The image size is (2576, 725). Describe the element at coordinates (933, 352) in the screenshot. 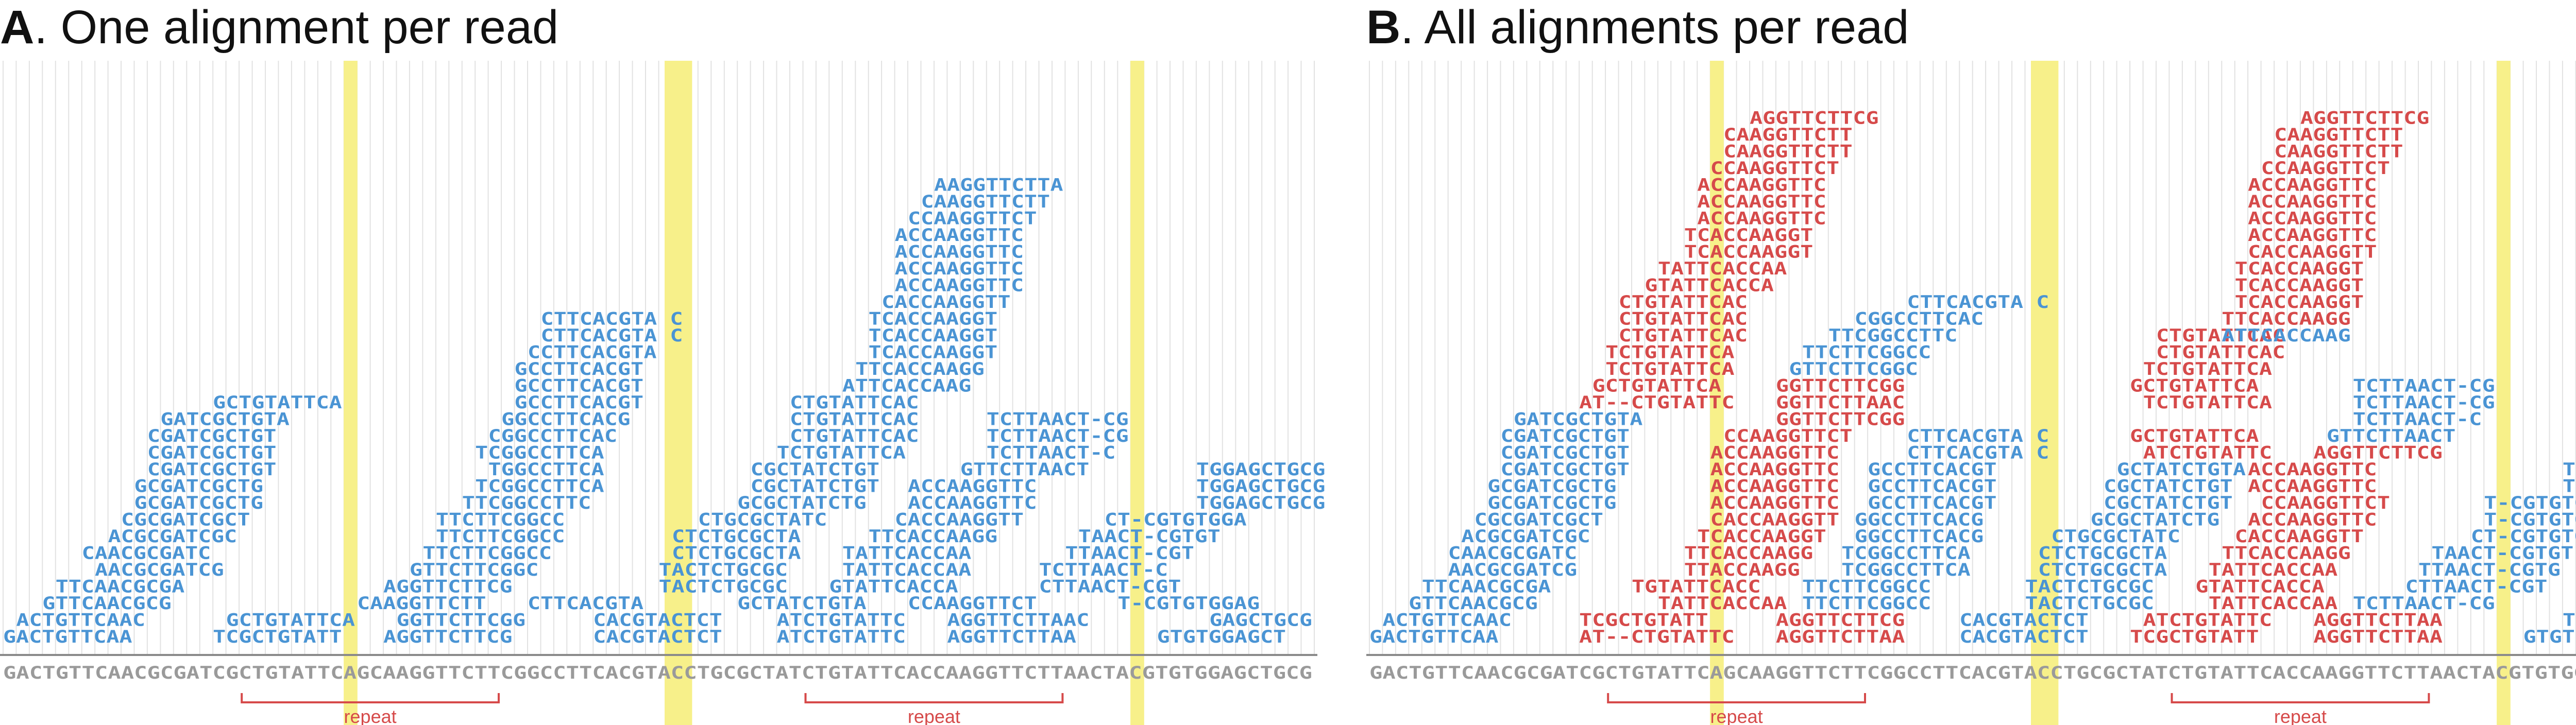

I see `panel-a-read-unique: TCACCAAGGT` at that location.